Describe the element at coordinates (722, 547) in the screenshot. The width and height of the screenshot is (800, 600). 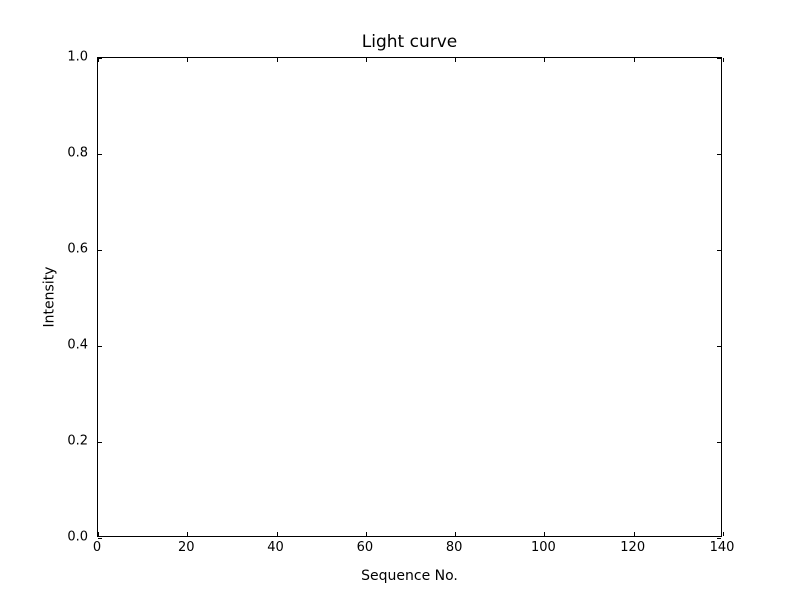
I see `x-tick-label: 140` at that location.